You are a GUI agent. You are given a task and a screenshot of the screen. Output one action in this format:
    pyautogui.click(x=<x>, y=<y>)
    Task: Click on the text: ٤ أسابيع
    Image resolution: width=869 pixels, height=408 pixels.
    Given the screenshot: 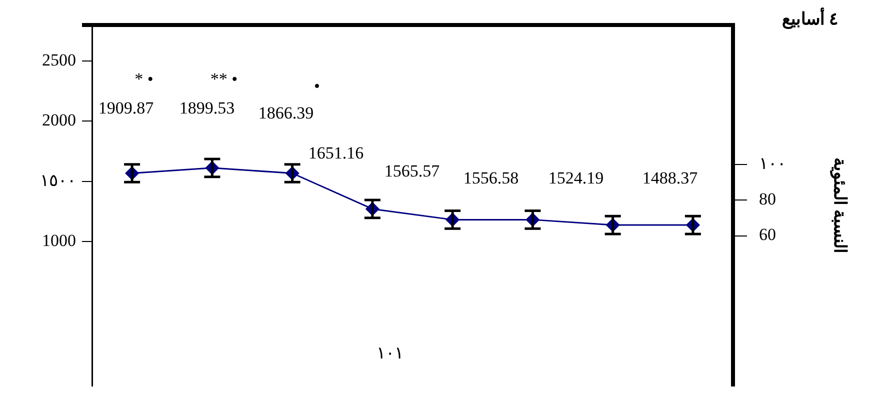 What is the action you would take?
    pyautogui.click(x=810, y=18)
    